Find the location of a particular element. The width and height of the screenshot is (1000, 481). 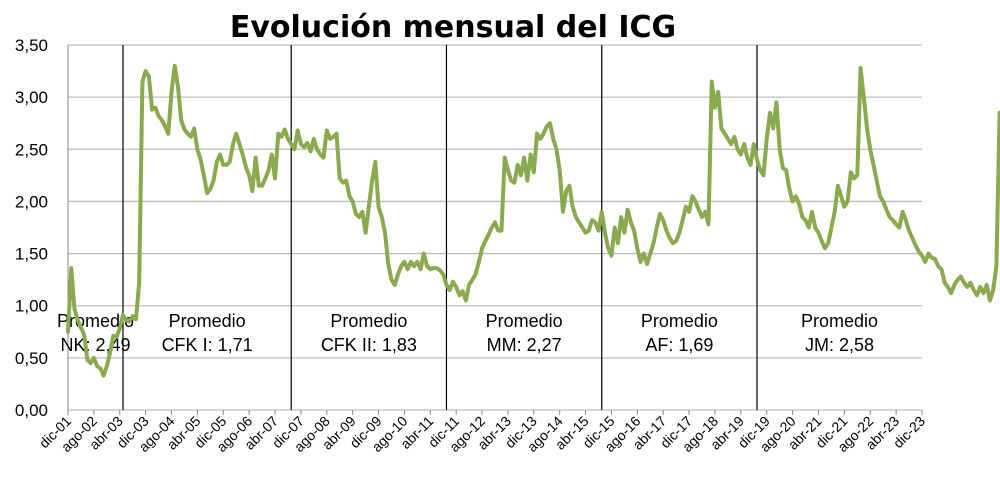

y-tick-label: 2,00 is located at coordinates (31, 201).